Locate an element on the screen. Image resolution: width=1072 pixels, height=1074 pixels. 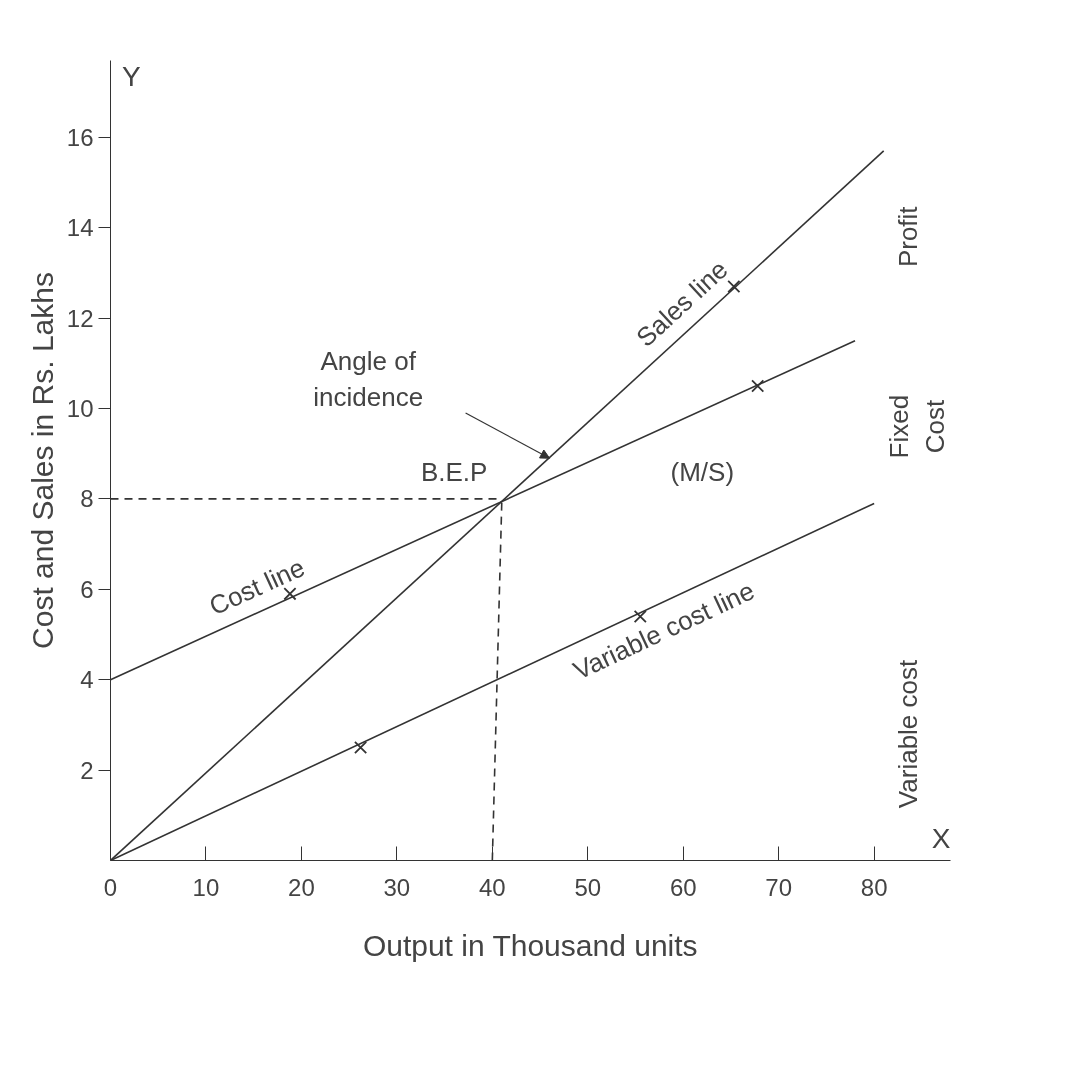
annotation: Angle of incidence is located at coordinates (368, 379).